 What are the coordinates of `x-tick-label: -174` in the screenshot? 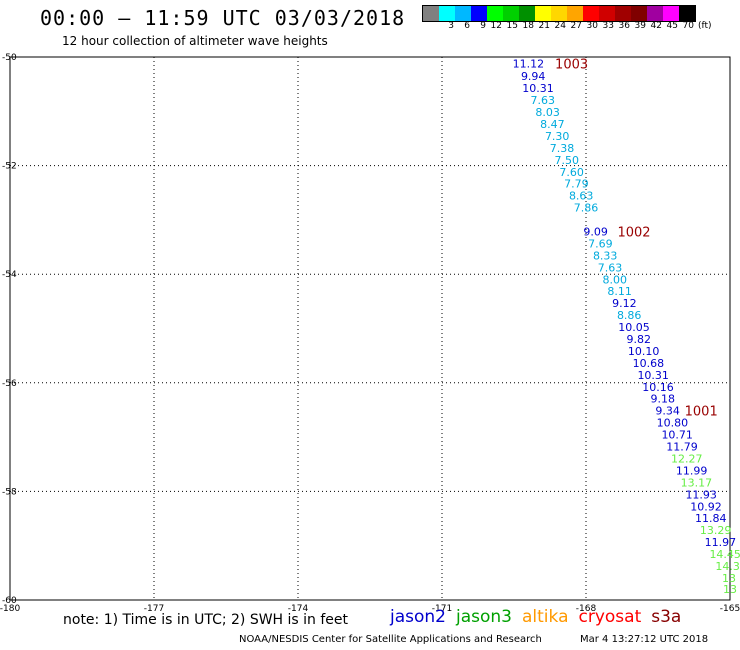 It's located at (298, 609).